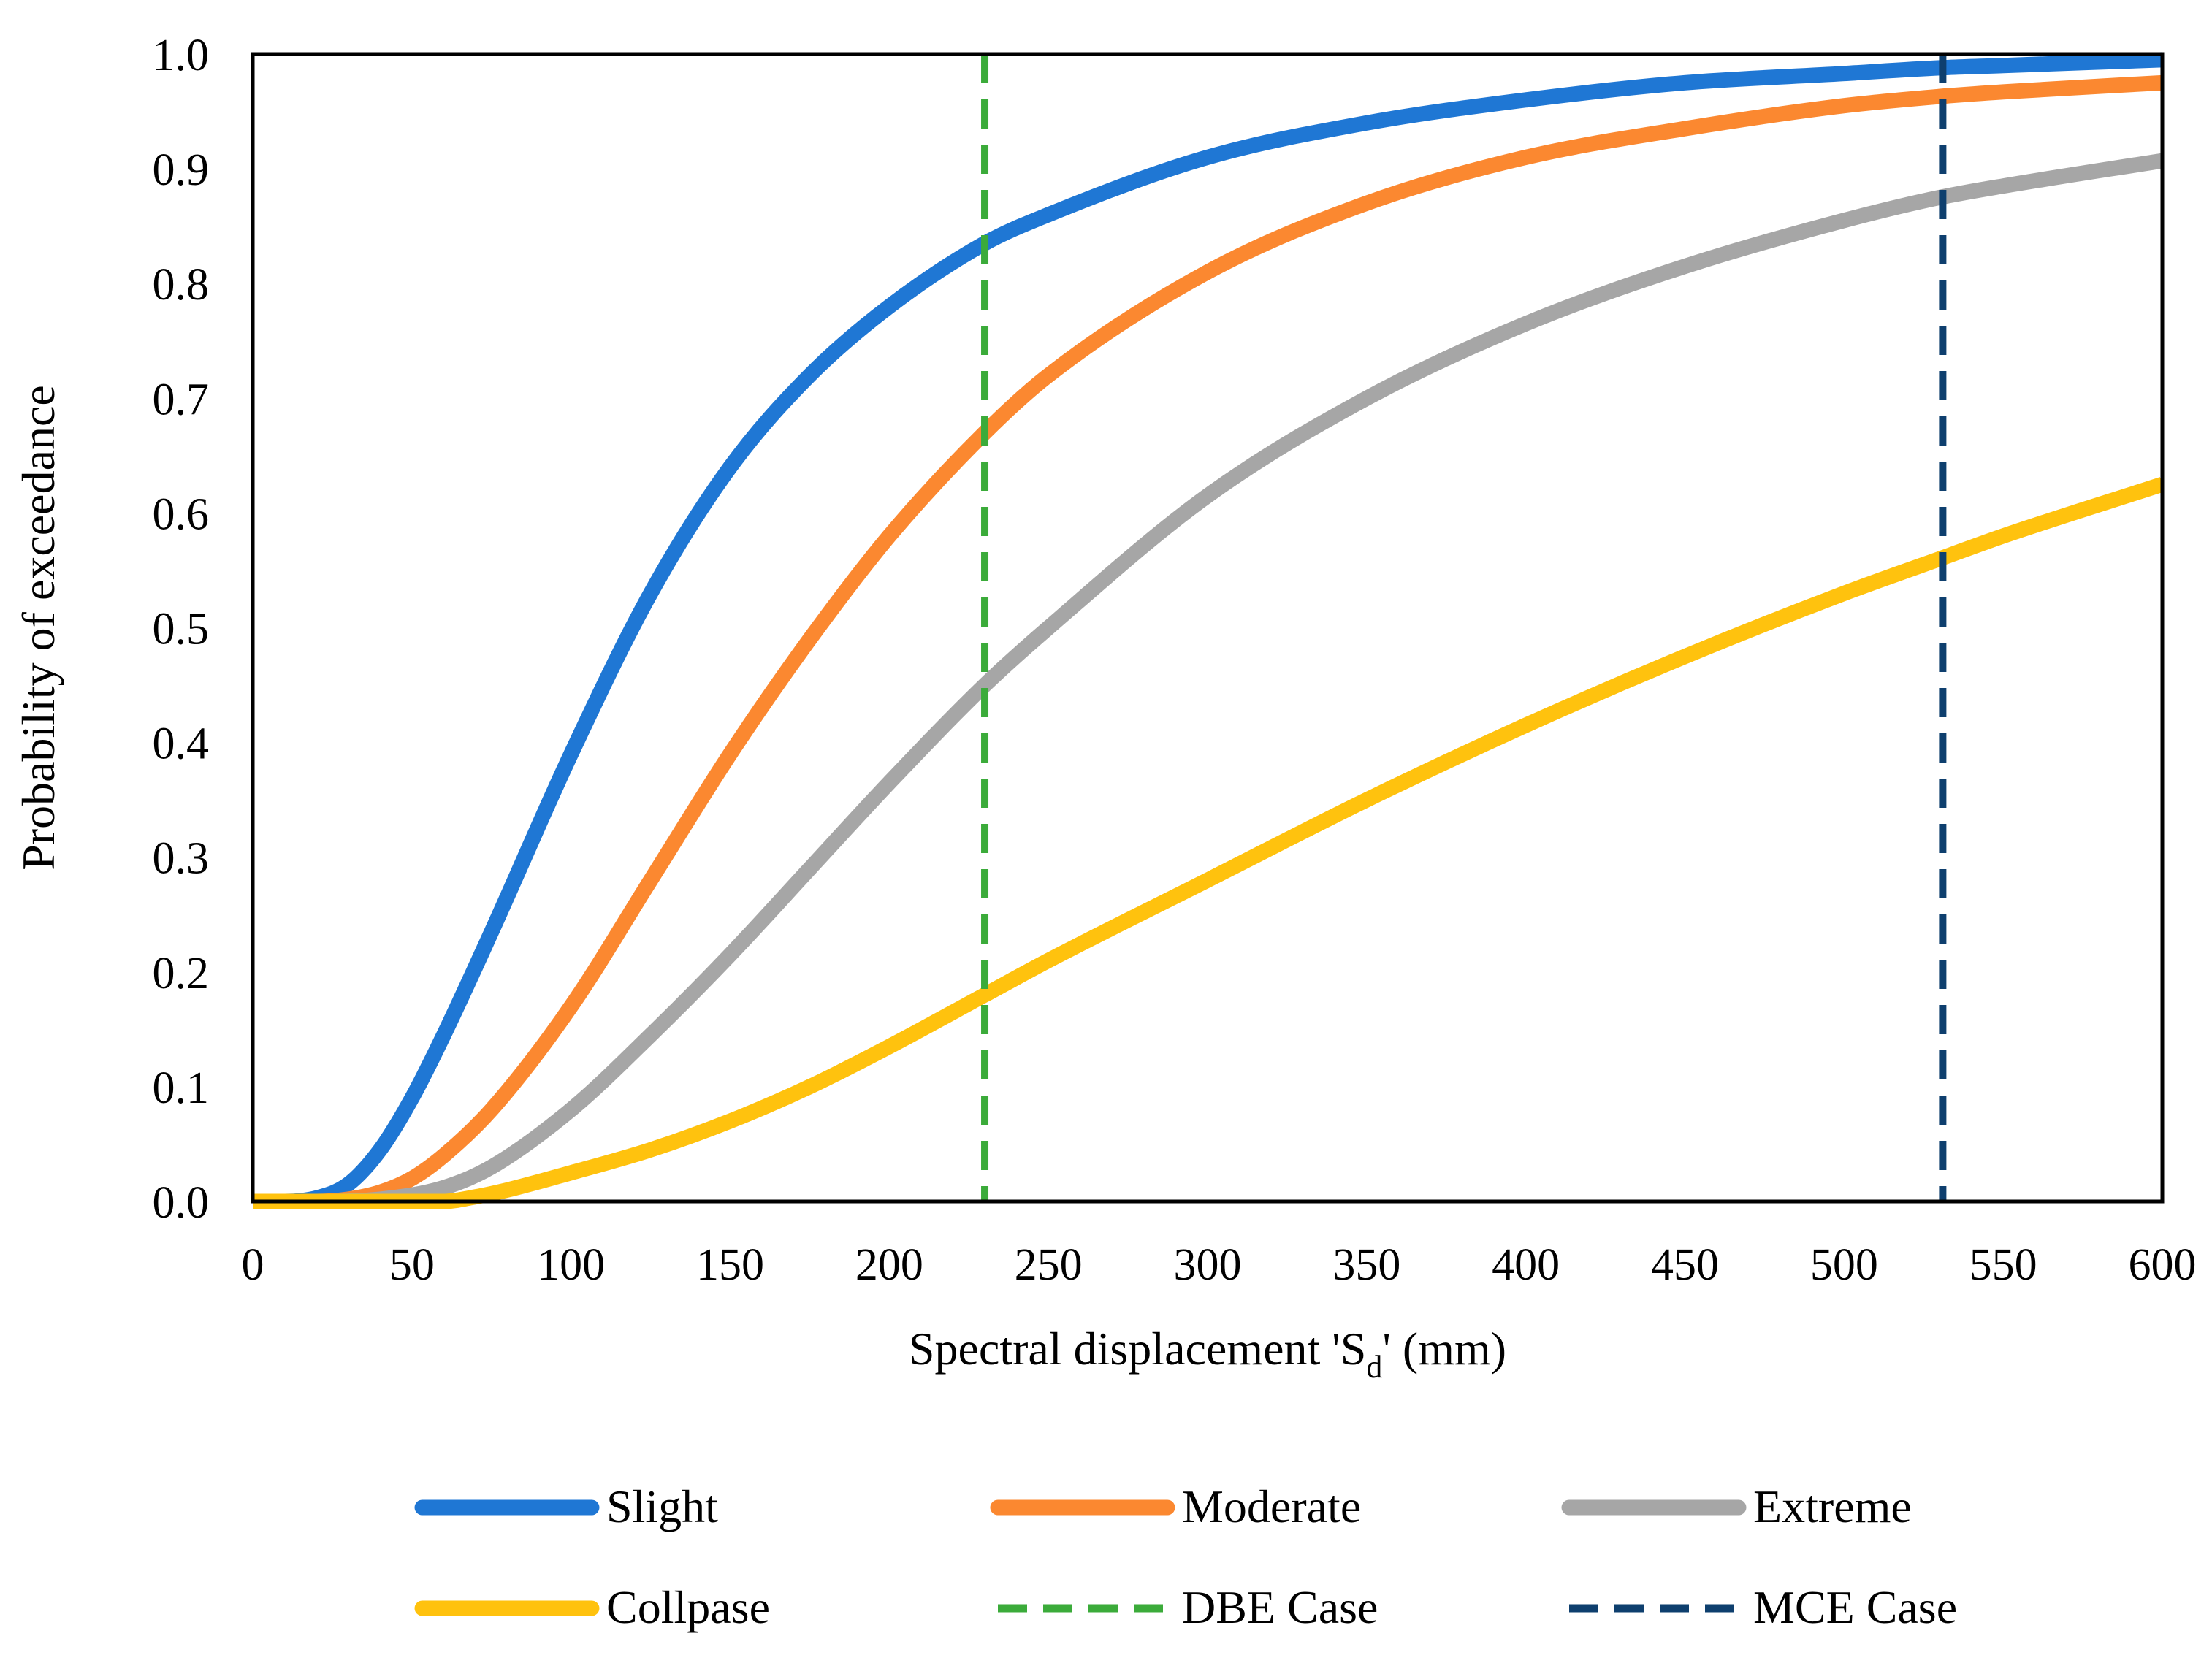 The width and height of the screenshot is (2212, 1674). I want to click on legend-label-slight: Slight, so click(662, 1506).